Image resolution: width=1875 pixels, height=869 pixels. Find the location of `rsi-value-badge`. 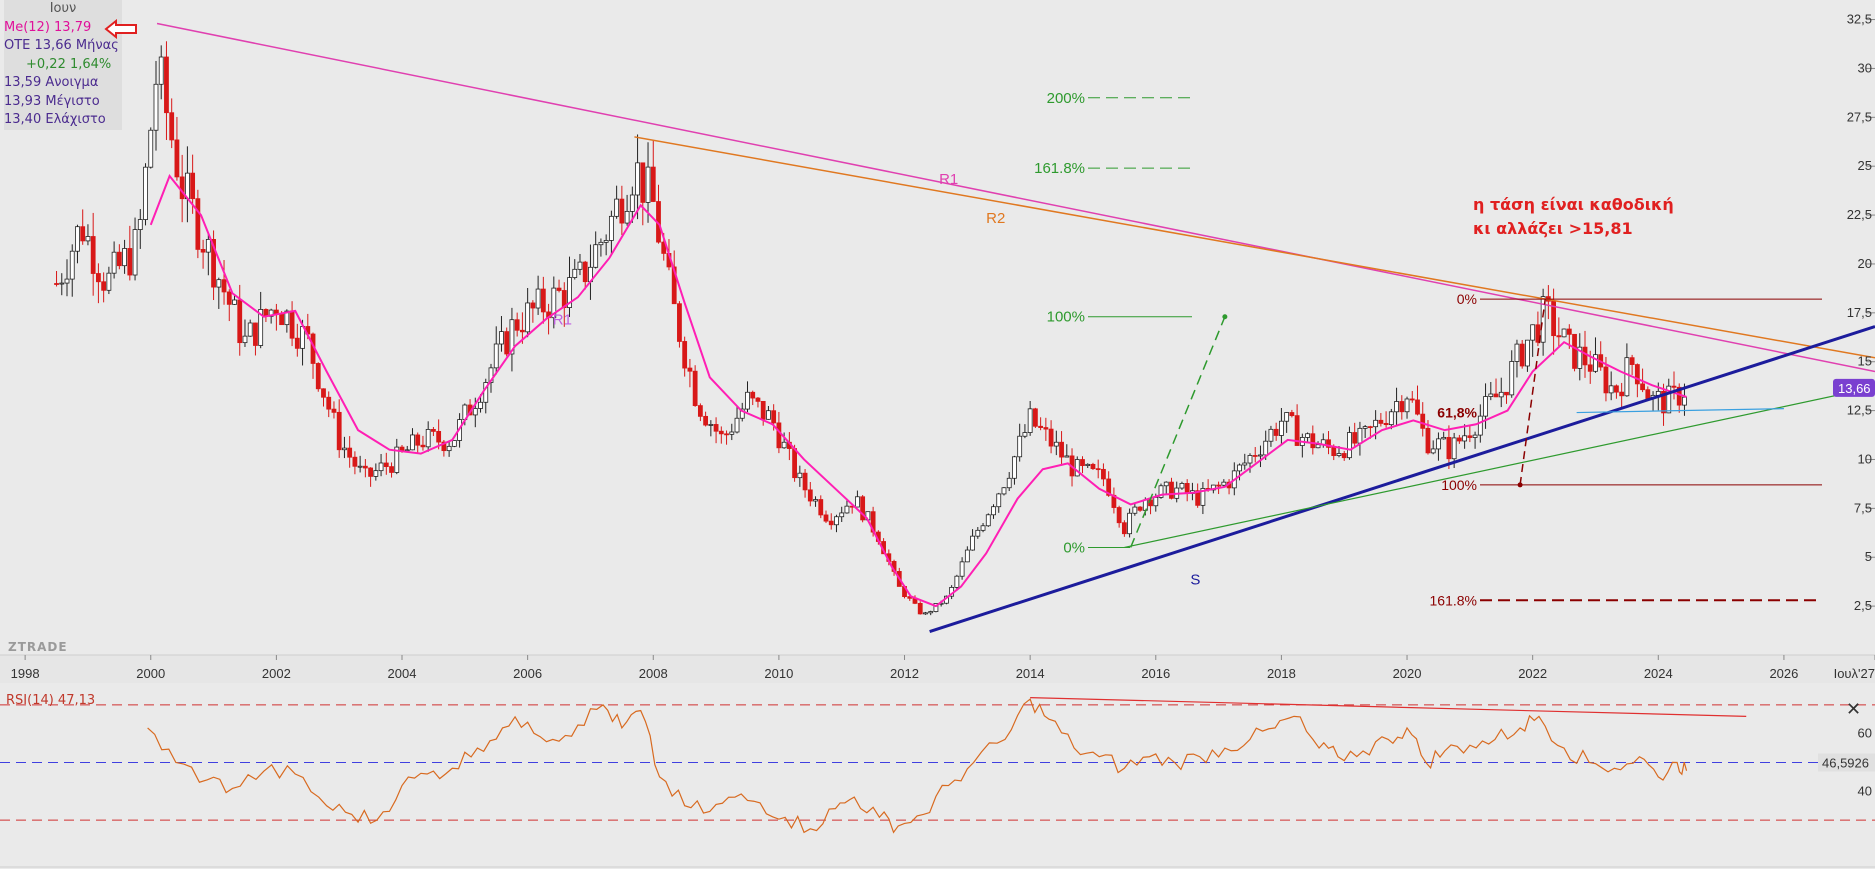

rsi-value-badge is located at coordinates (1846, 762).